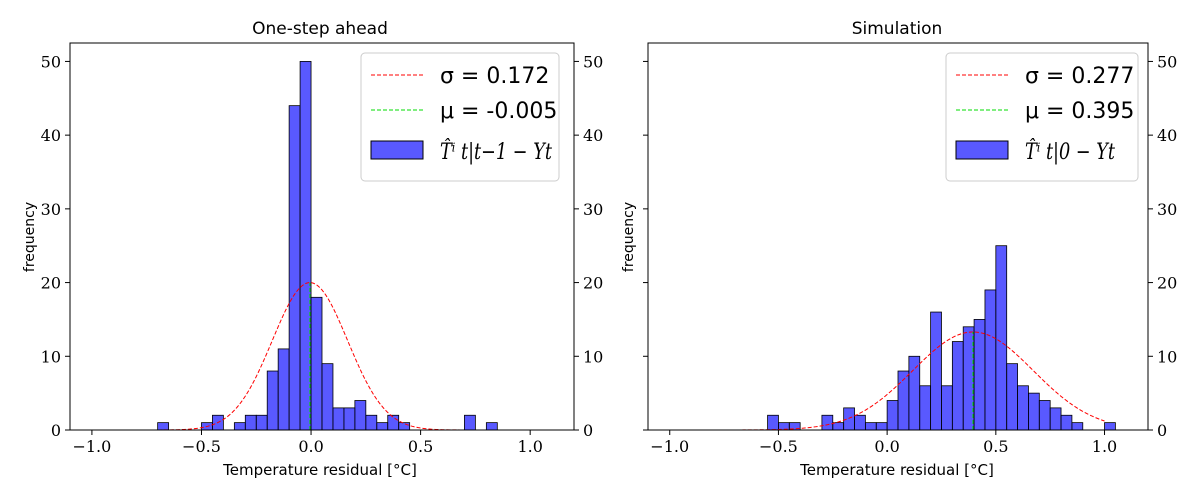  What do you see at coordinates (1079, 111) in the screenshot?
I see `legend-mu-label: μ = 0.395` at bounding box center [1079, 111].